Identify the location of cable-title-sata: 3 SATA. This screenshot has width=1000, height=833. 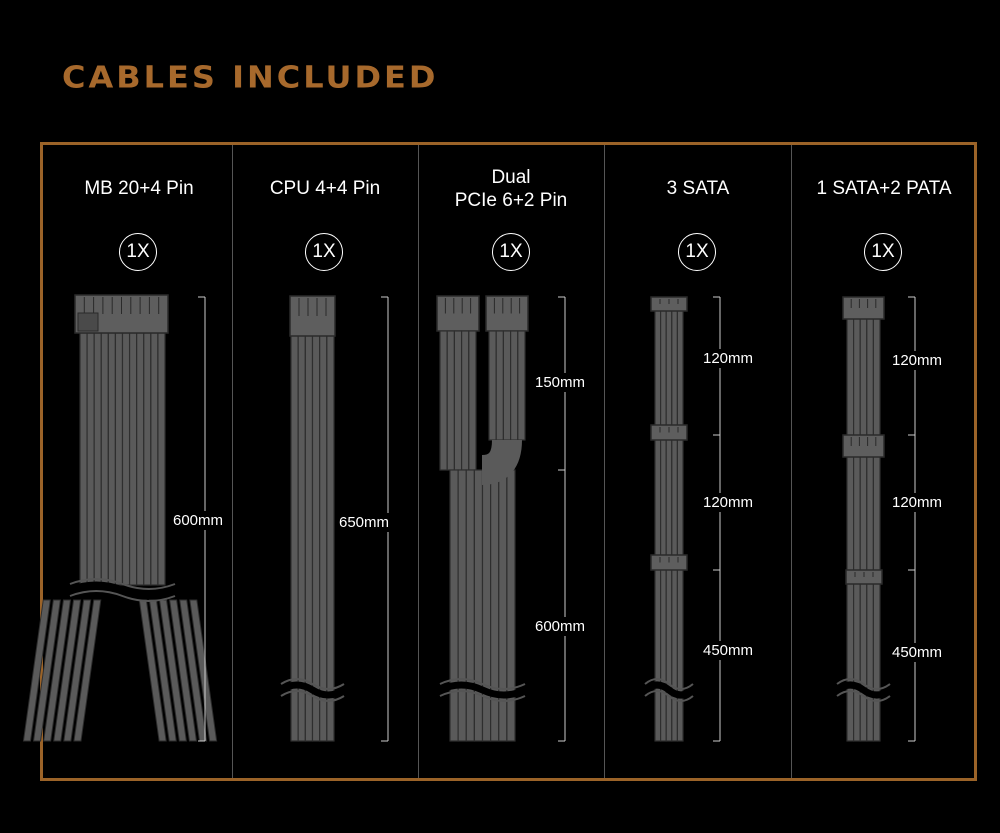
(698, 188).